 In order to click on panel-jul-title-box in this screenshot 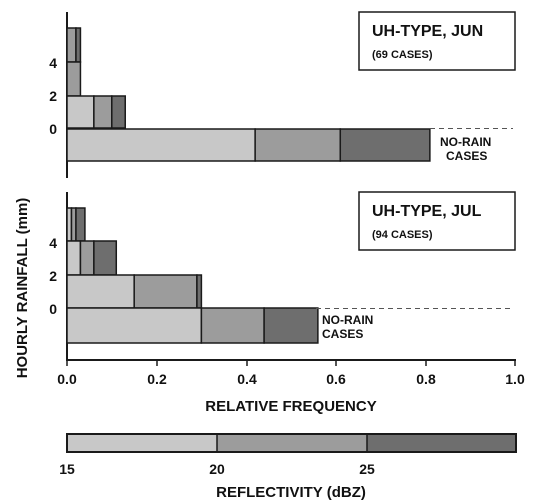, I will do `click(437, 221)`.